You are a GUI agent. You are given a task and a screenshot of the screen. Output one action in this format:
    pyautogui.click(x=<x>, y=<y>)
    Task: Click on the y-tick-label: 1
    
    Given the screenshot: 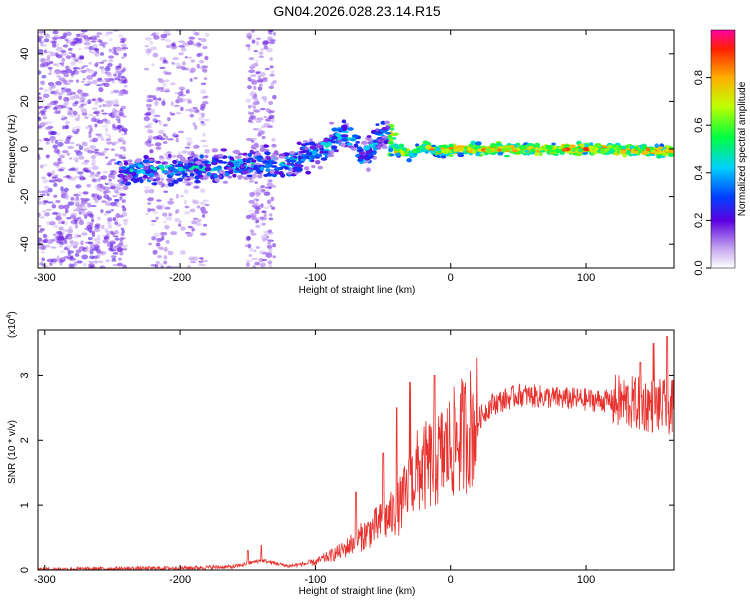 What is the action you would take?
    pyautogui.click(x=25, y=505)
    